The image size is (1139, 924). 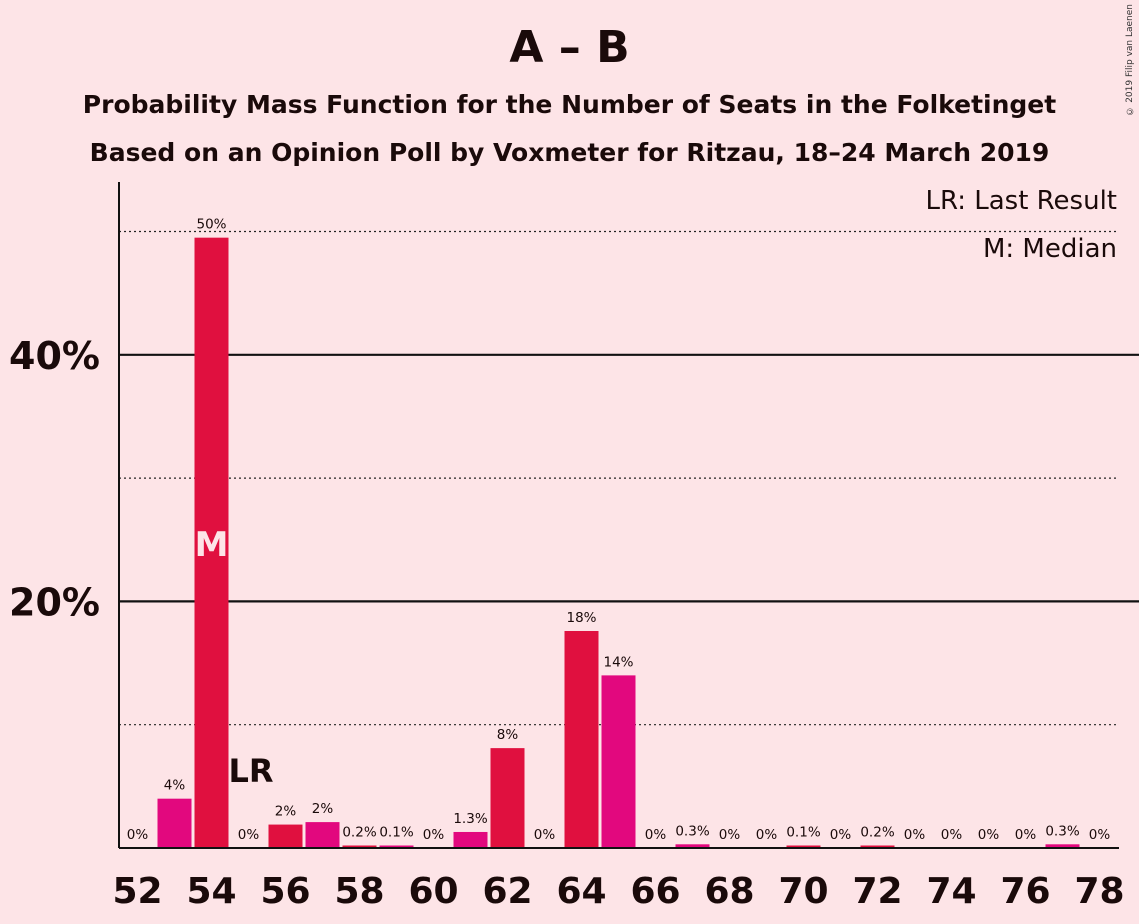 What do you see at coordinates (951, 891) in the screenshot?
I see `x-tick-label: 74` at bounding box center [951, 891].